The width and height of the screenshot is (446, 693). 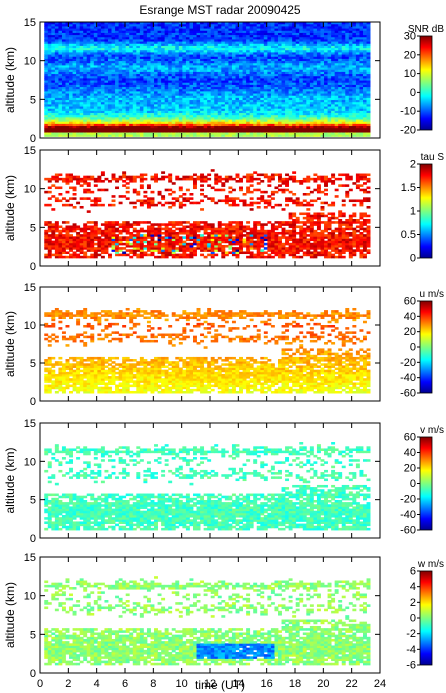 I want to click on y-tick-label: 10, so click(x=30, y=62).